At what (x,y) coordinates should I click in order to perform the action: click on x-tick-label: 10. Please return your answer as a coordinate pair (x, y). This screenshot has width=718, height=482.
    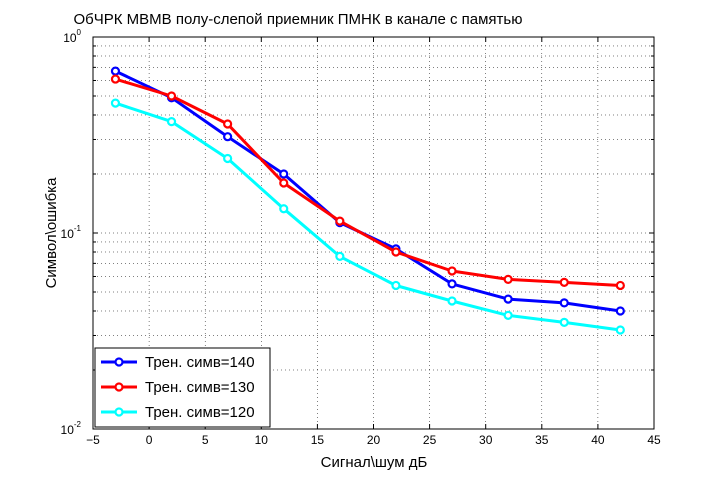
    Looking at the image, I should click on (262, 440).